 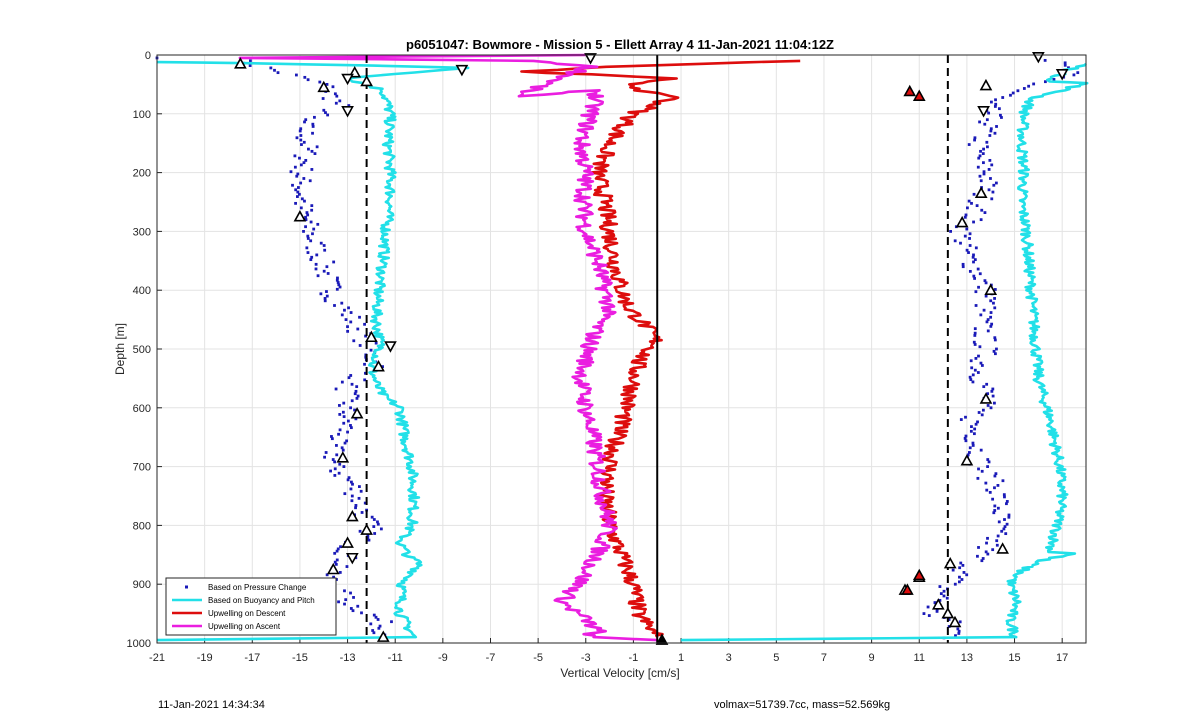 I want to click on y-tick-label: 0, so click(x=148, y=56).